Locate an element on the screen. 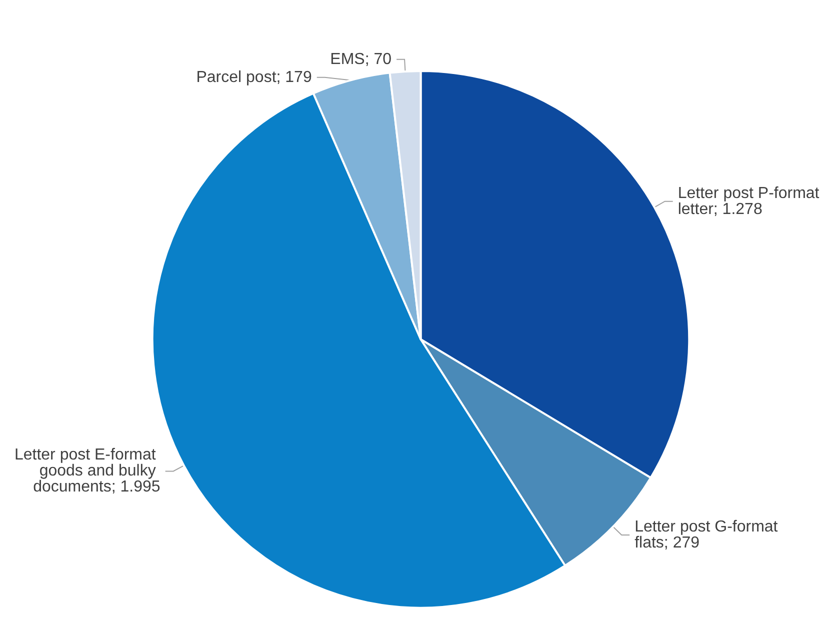  slice-label: Parcel post; 179 is located at coordinates (254, 77).